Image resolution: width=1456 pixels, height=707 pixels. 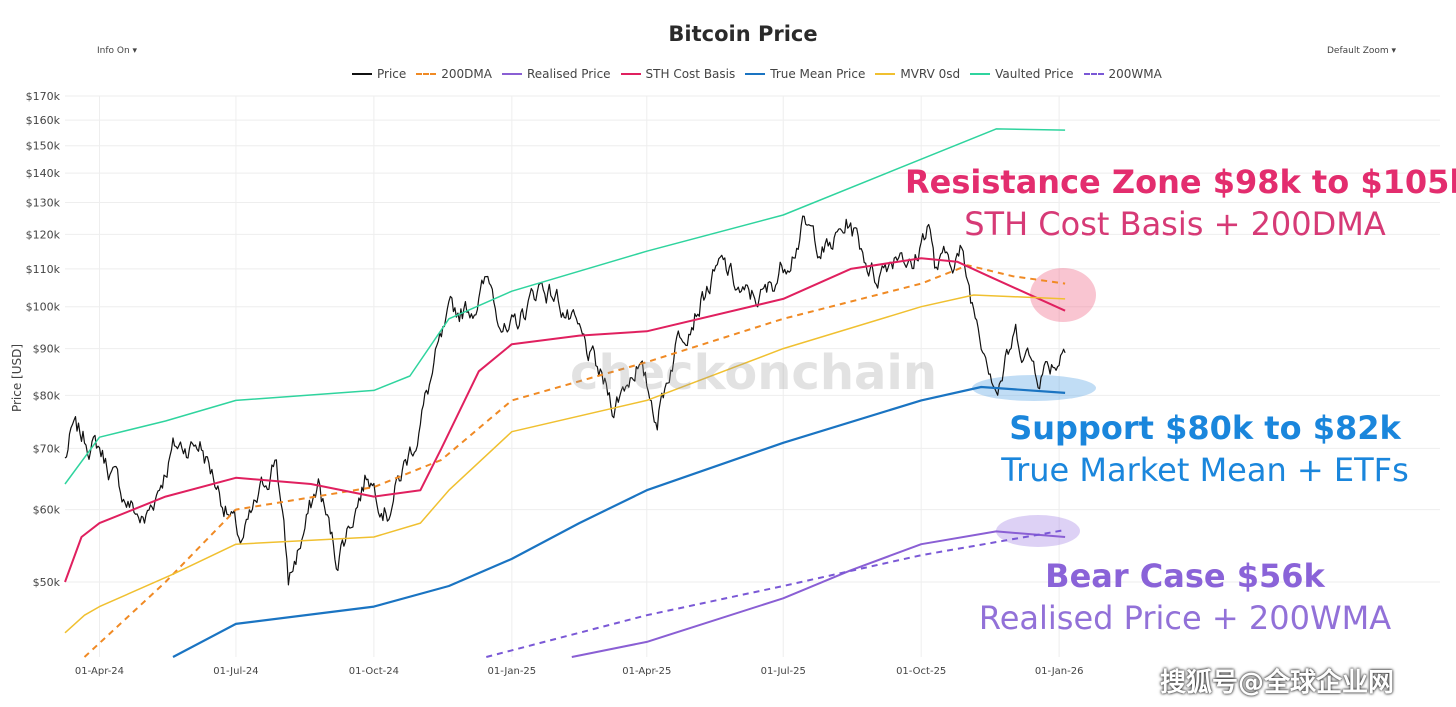 I want to click on zoom-dropdown: Default Zoom ▾, so click(x=1362, y=51).